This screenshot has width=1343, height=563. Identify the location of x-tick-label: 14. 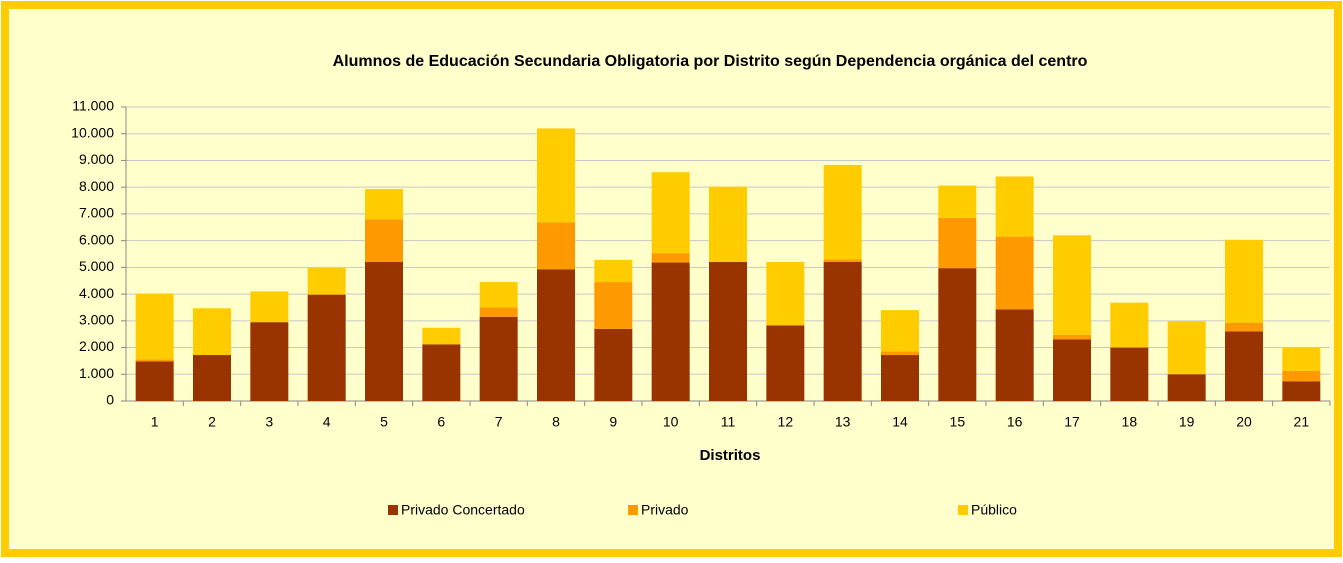
(900, 422).